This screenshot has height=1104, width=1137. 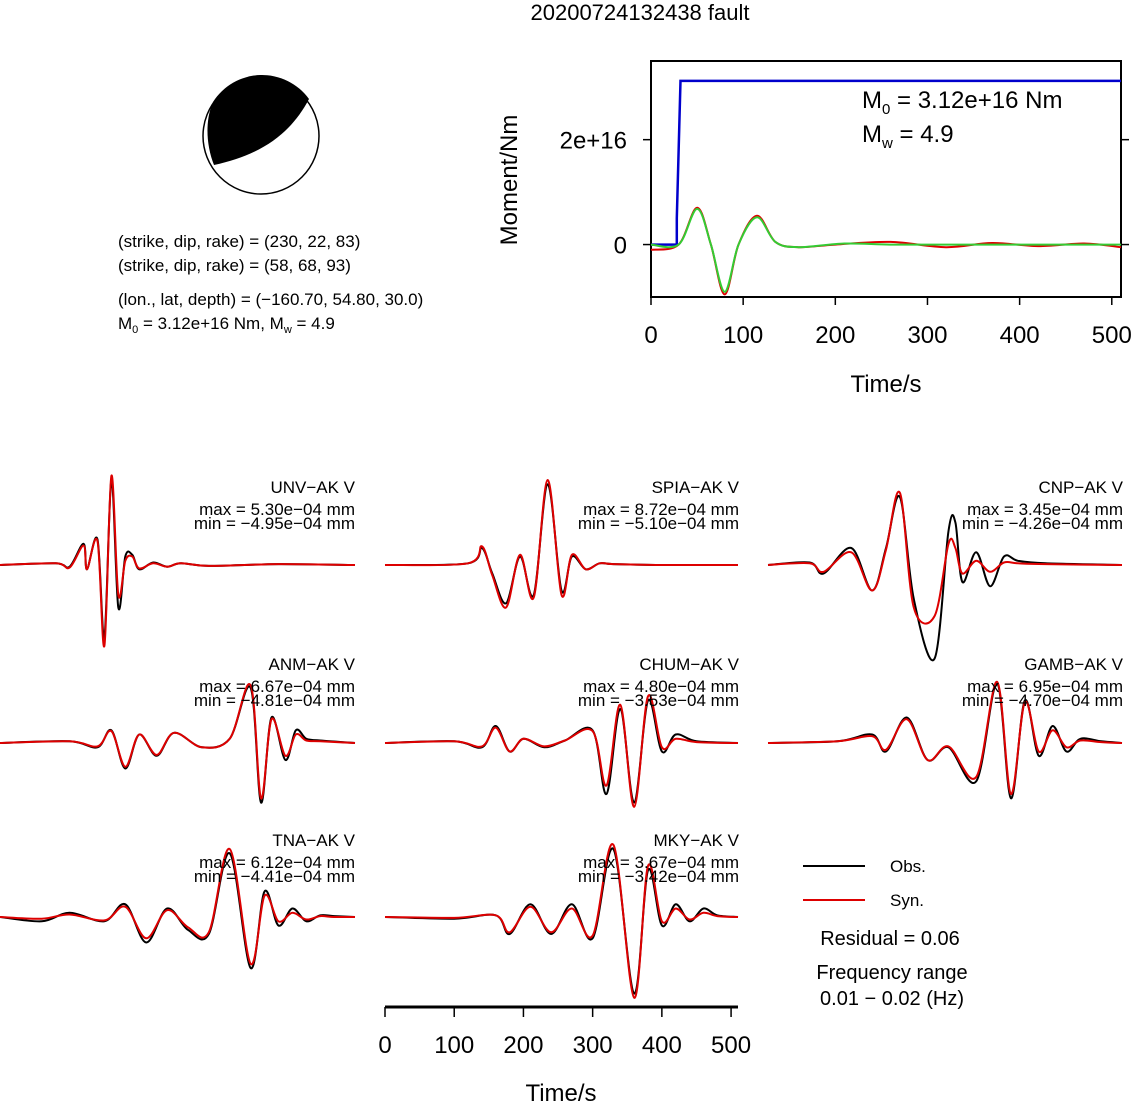 I want to click on station-min: min = −4.41e−04 mm, so click(x=274, y=876).